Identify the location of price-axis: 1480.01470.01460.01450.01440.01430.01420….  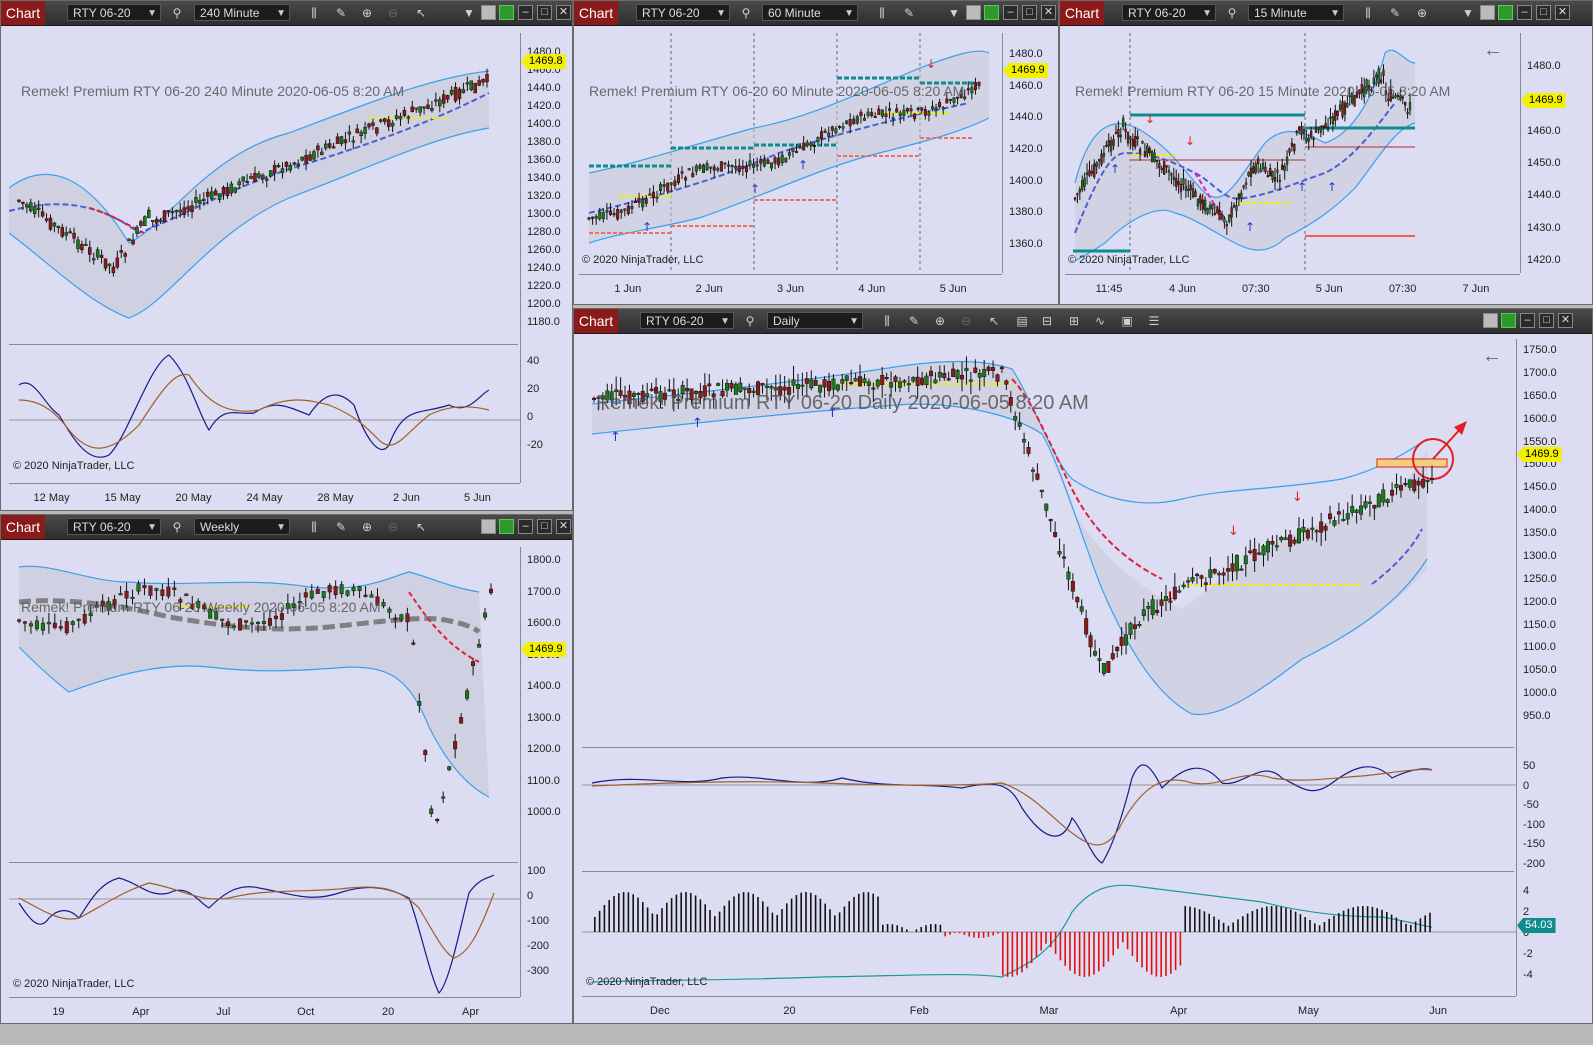
(1554, 153).